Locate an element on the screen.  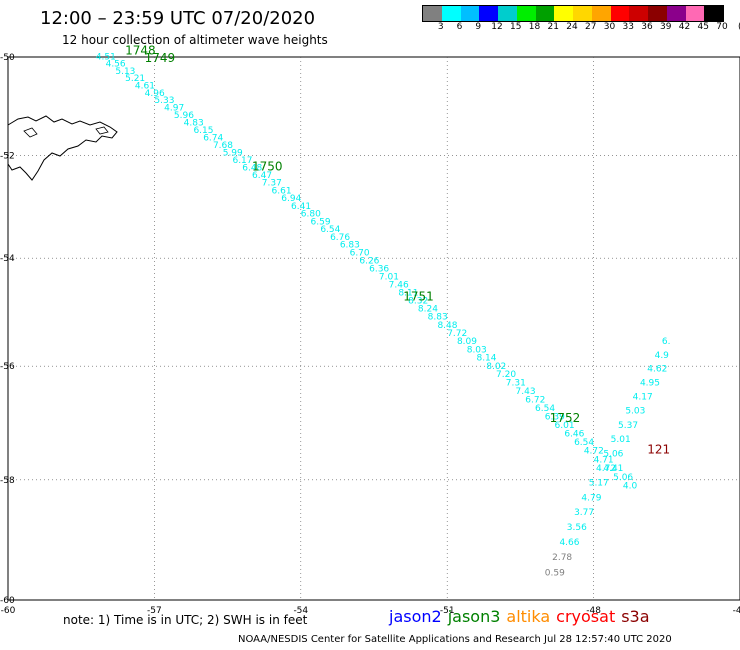
color-scale-label: 70 is located at coordinates (722, 27).